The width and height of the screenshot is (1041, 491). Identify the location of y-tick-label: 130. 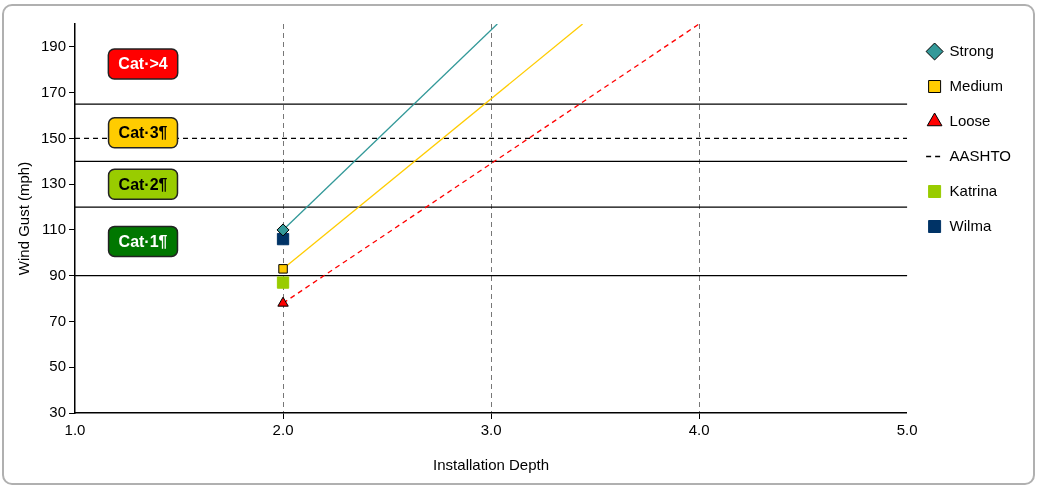
(54, 183).